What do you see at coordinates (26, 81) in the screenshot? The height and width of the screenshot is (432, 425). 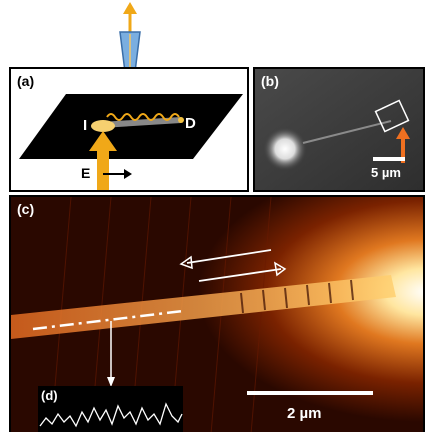 I see `panel-a-label: (a)` at bounding box center [26, 81].